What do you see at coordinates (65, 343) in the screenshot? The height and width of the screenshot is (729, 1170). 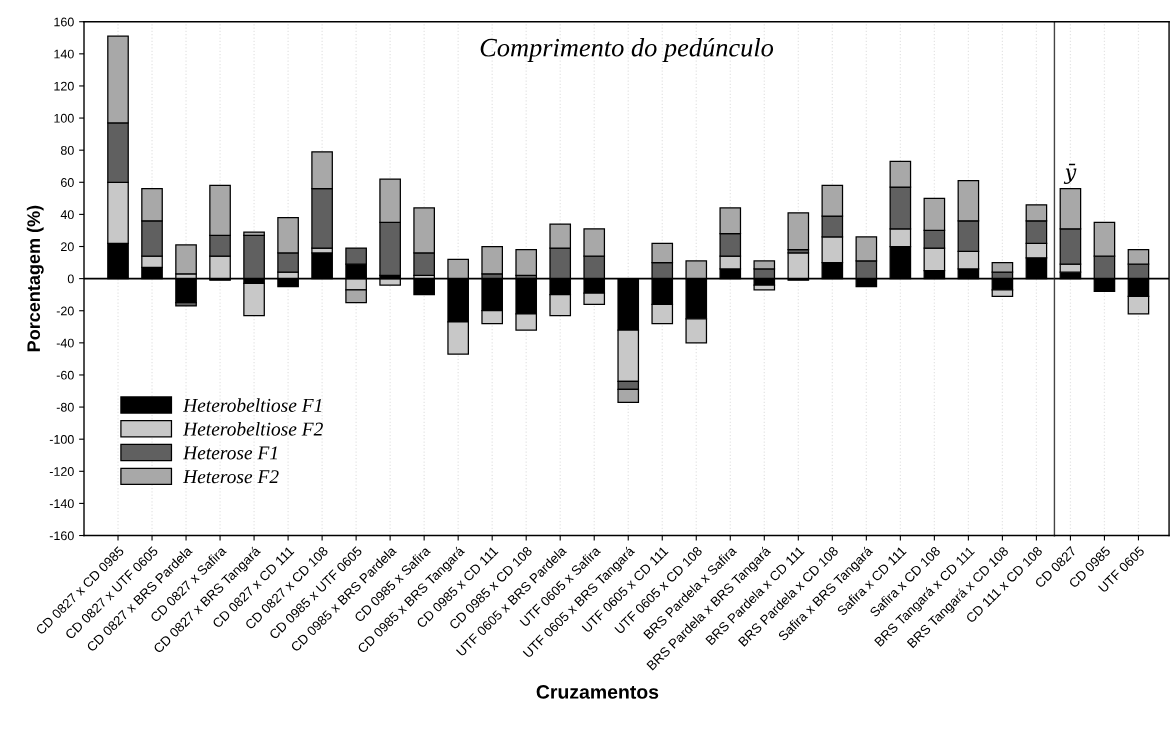 I see `y-tick-label: -40` at bounding box center [65, 343].